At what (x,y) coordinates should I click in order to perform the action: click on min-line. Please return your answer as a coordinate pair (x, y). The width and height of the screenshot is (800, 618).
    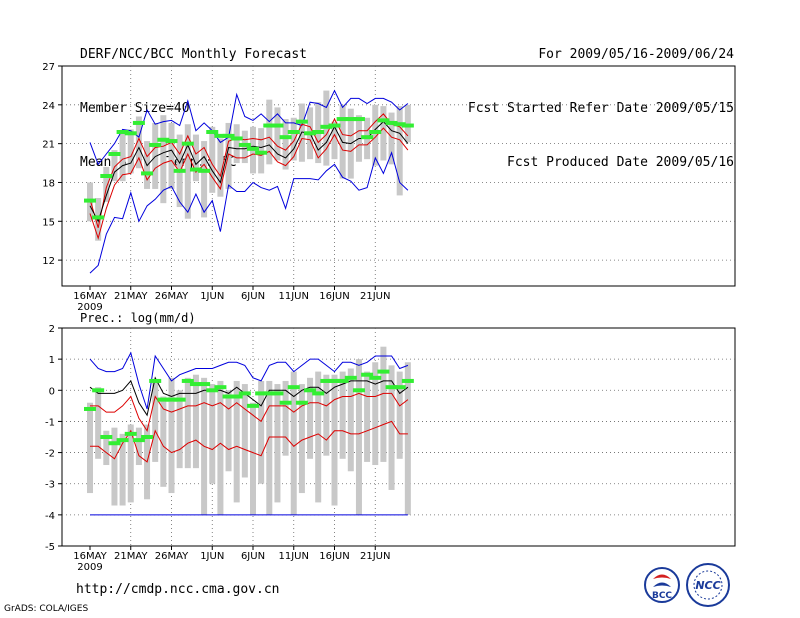
    Looking at the image, I should click on (249, 212).